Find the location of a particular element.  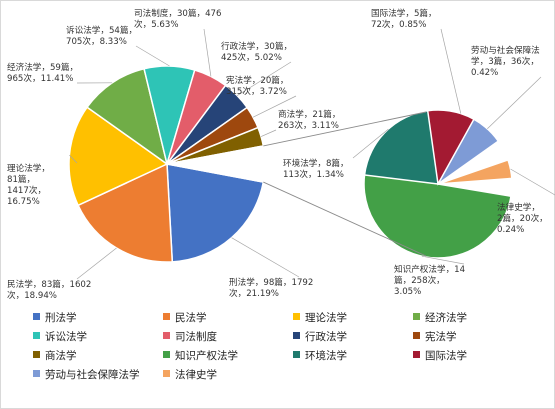

legend-label-4: 经济法学 is located at coordinates (446, 317).